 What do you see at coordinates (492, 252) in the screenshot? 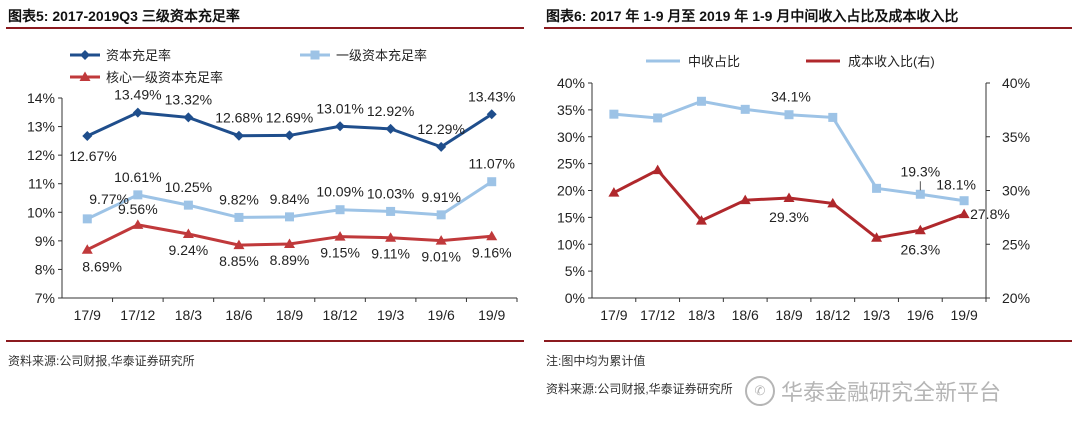
I see `data-label: 9.16%` at bounding box center [492, 252].